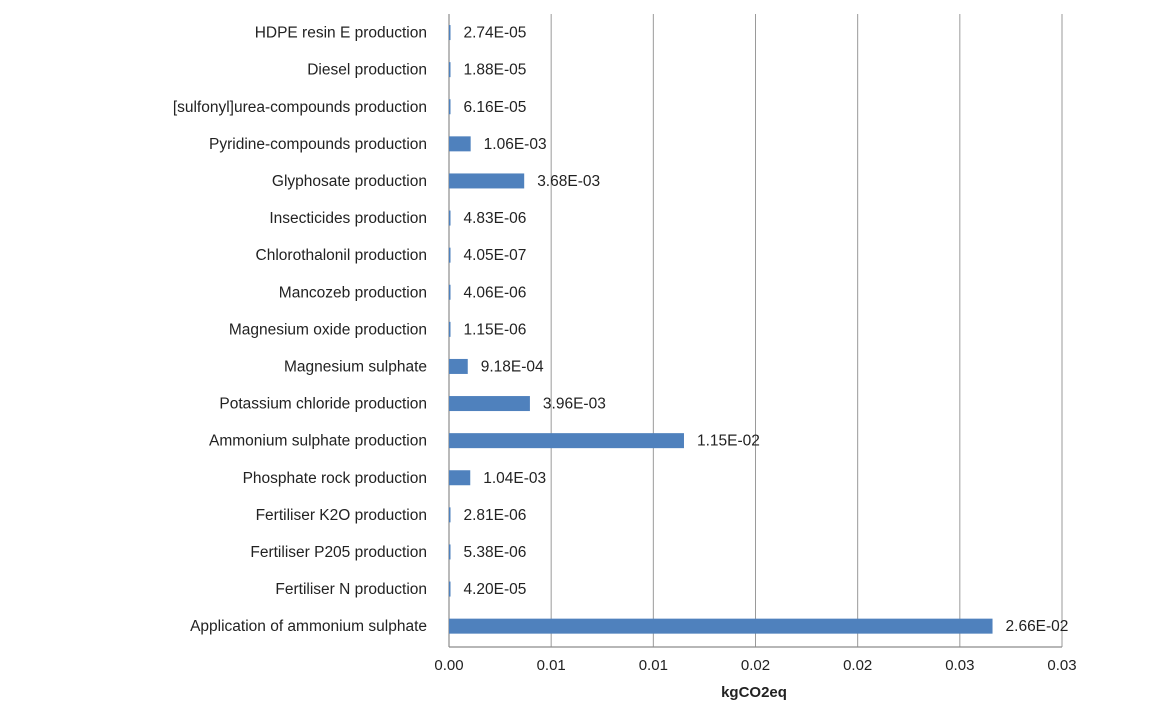 Image resolution: width=1161 pixels, height=707 pixels. I want to click on category-label: Mancozeb production, so click(353, 292).